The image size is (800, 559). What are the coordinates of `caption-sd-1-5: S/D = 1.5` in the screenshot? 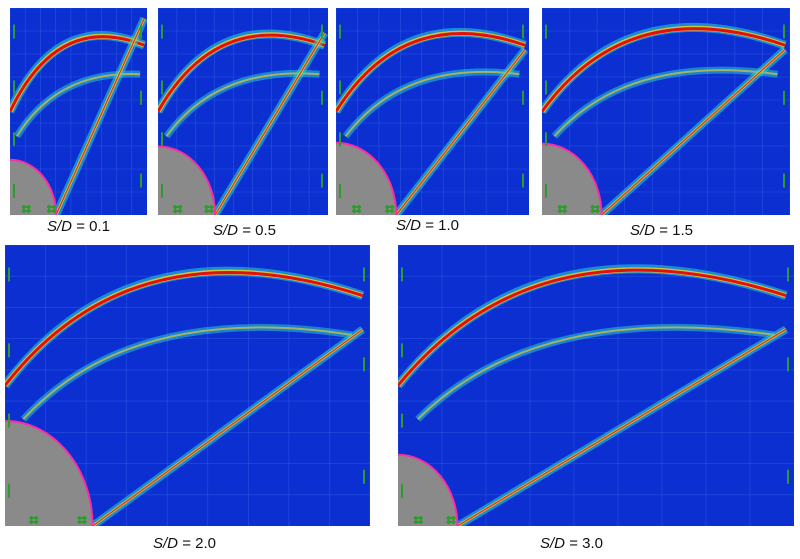 It's located at (661, 230).